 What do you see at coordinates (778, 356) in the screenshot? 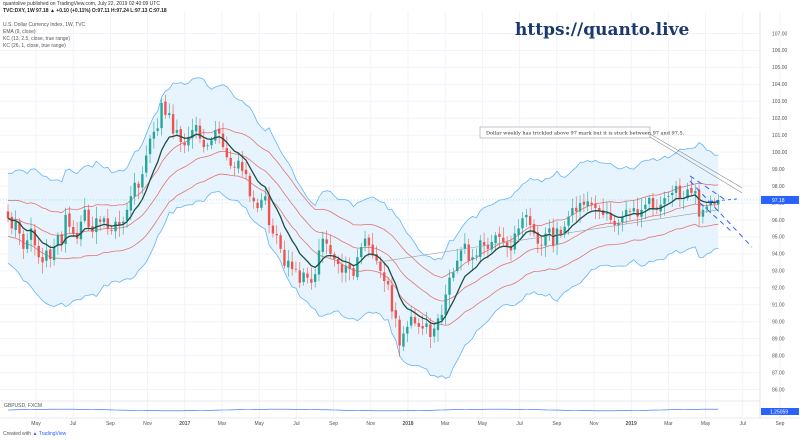
I see `y-tick-label: 88.00` at bounding box center [778, 356].